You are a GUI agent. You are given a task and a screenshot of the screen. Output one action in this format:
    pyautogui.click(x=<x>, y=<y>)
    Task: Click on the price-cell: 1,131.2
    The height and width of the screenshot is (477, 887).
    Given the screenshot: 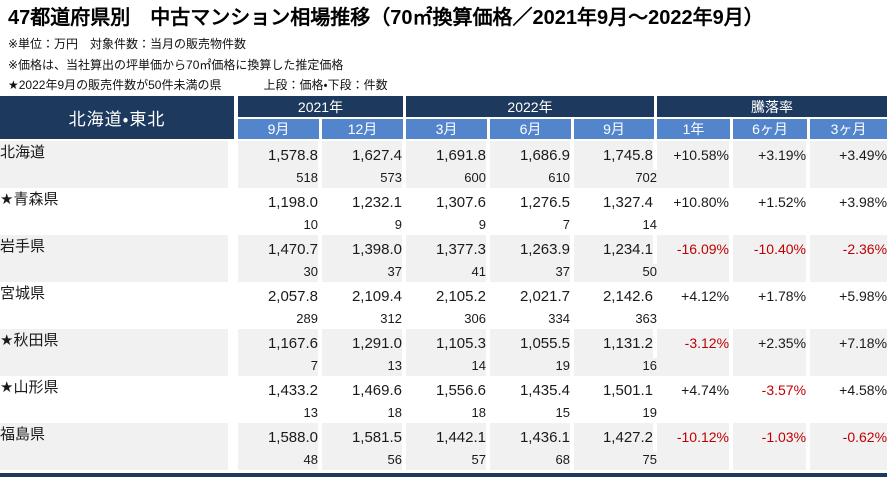 What is the action you would take?
    pyautogui.click(x=616, y=343)
    